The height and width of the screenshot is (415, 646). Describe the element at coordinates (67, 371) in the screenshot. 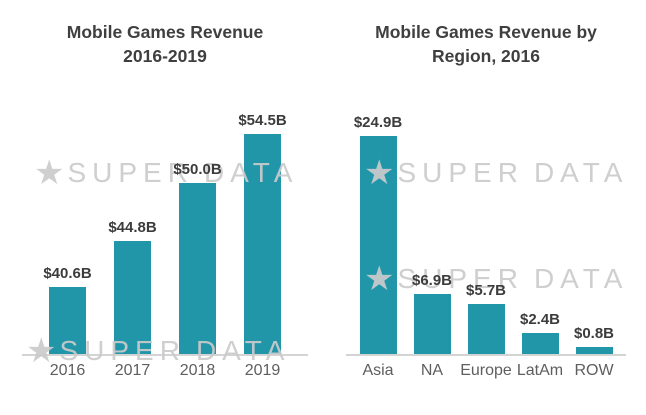

I see `x-axis-label-2016: 2016` at that location.